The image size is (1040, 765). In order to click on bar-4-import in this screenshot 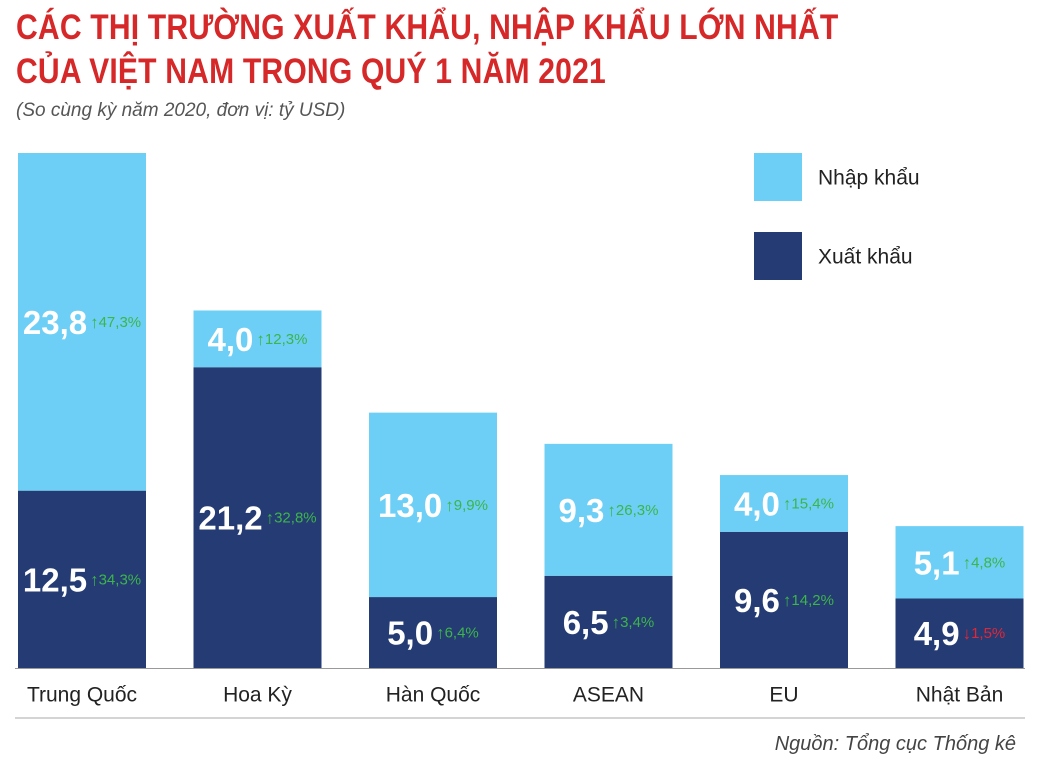, I will do `click(608, 509)`.